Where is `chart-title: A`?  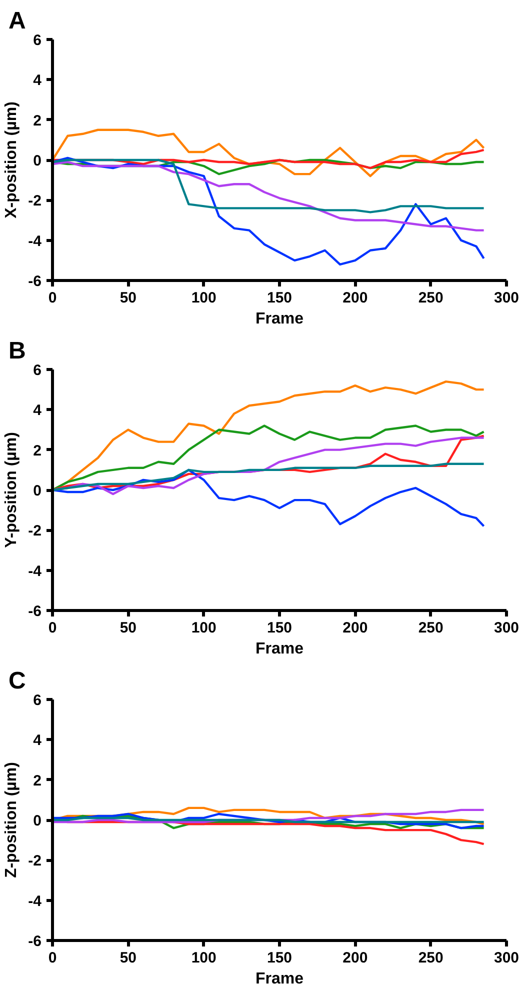
chart-title: A is located at coordinates (17, 21).